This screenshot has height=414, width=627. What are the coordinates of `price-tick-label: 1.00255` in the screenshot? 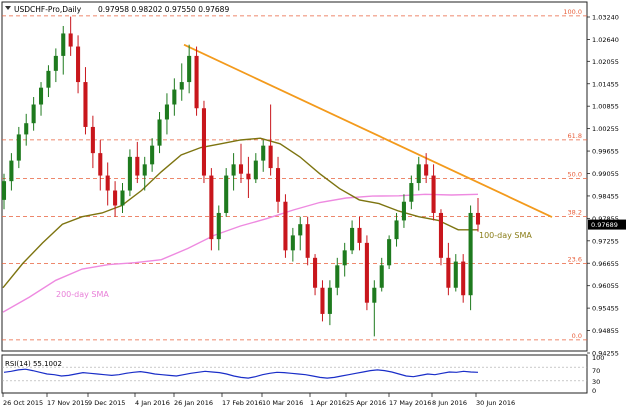 It's located at (605, 129).